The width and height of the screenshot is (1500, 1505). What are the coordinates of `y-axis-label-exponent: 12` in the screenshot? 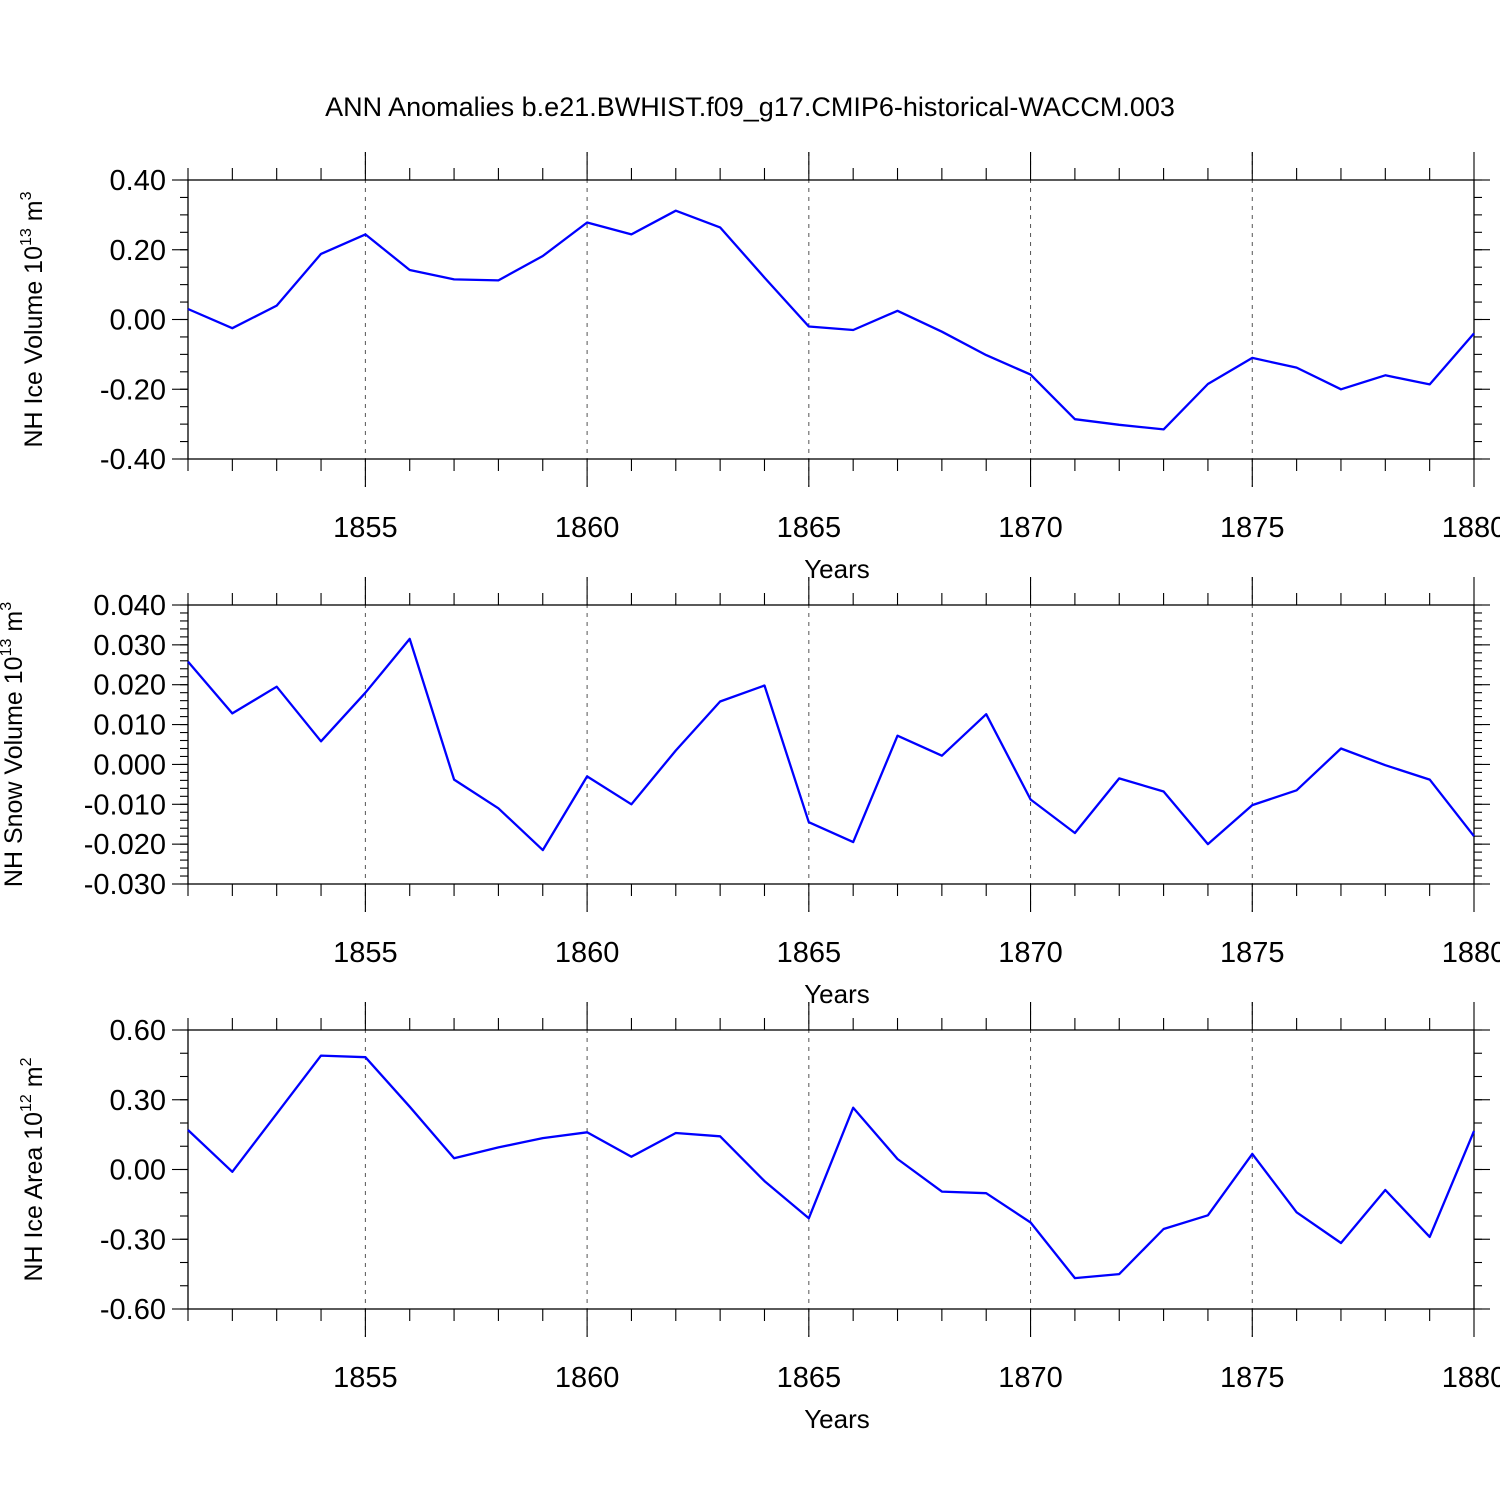 It's located at (26, 1103).